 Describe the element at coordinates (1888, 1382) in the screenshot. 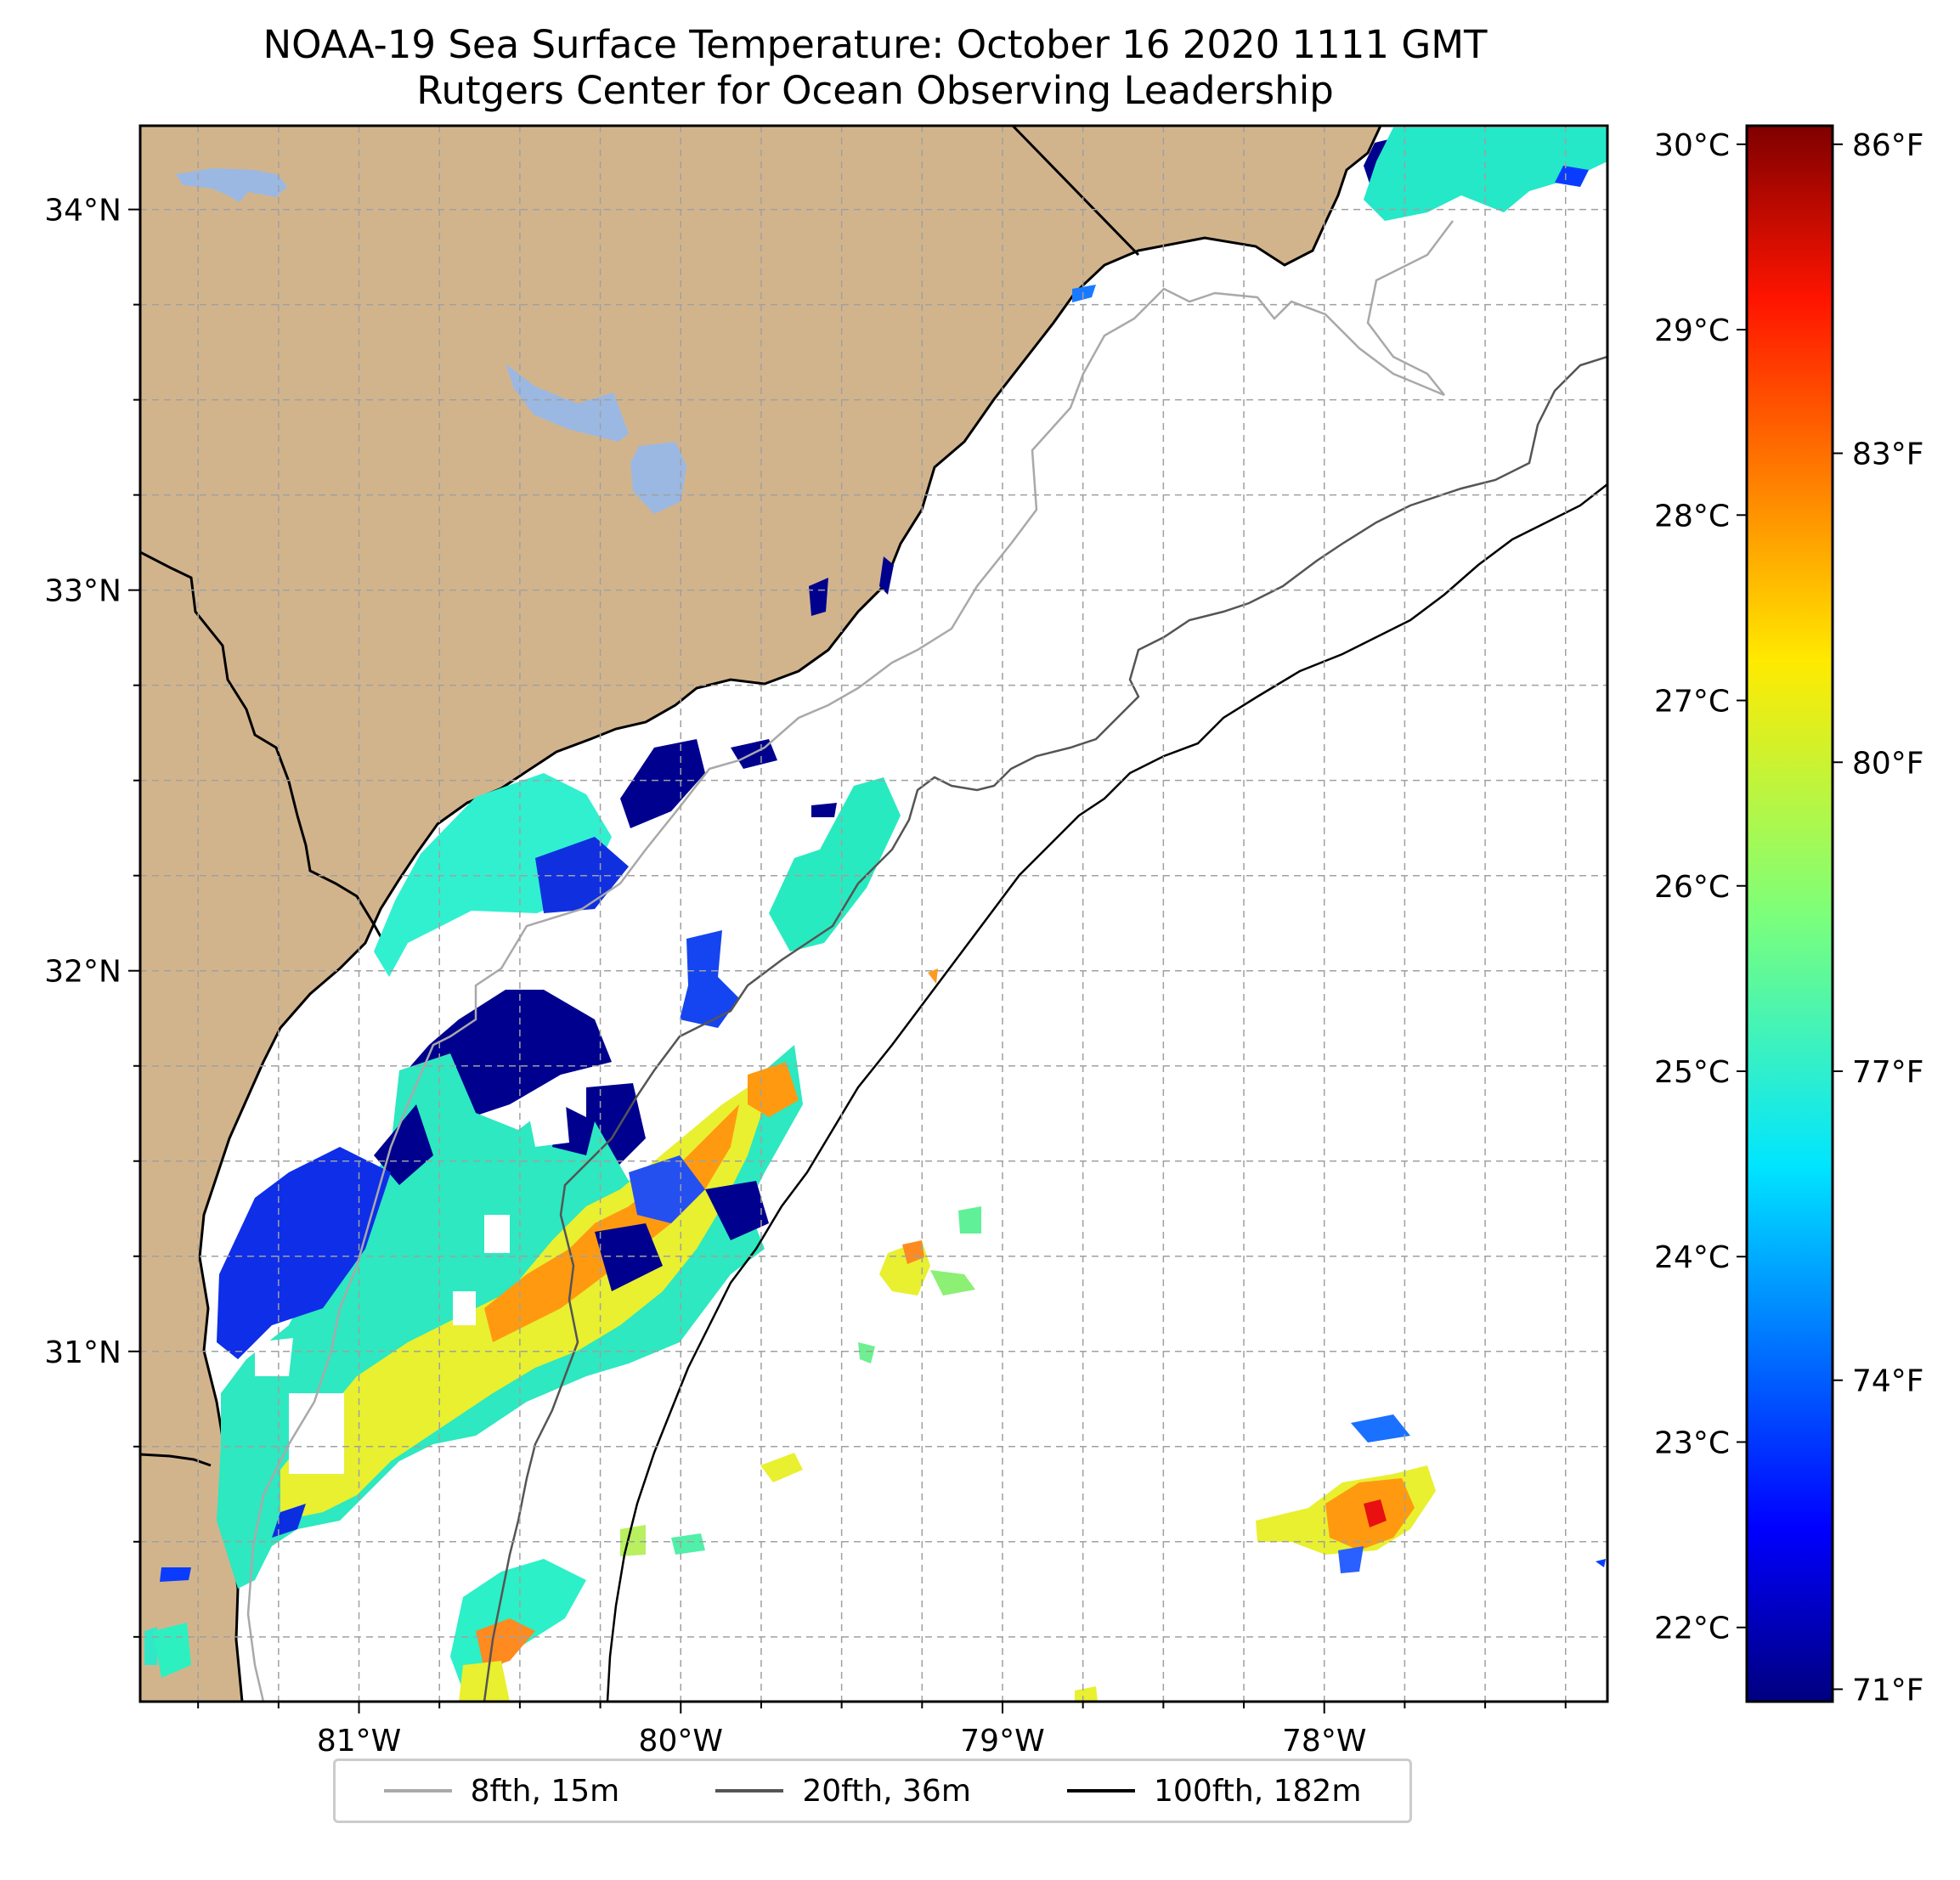

I see `fahrenheit-tick-label: 74°F` at that location.